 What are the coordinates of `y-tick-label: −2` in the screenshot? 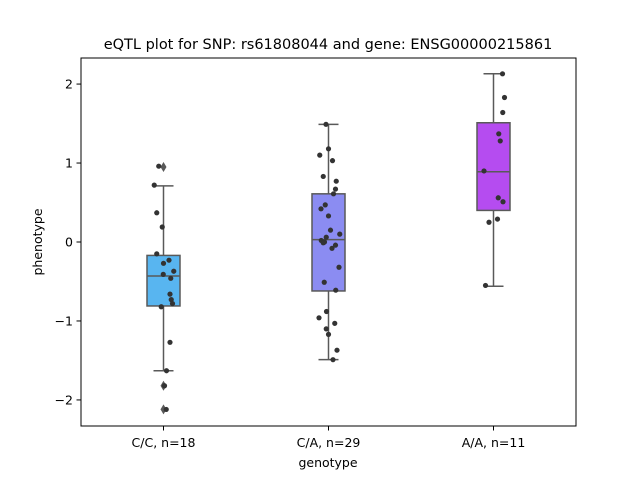 It's located at (64, 399).